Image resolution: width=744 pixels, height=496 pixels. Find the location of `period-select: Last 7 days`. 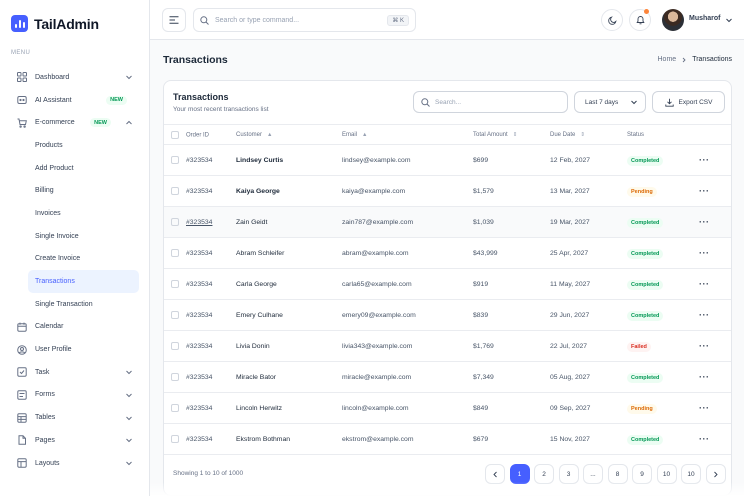

period-select: Last 7 days is located at coordinates (610, 102).